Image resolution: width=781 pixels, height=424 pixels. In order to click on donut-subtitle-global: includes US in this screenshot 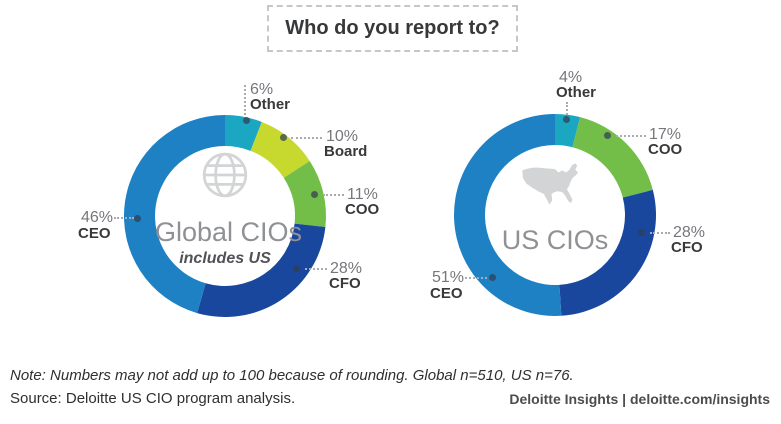, I will do `click(225, 258)`.